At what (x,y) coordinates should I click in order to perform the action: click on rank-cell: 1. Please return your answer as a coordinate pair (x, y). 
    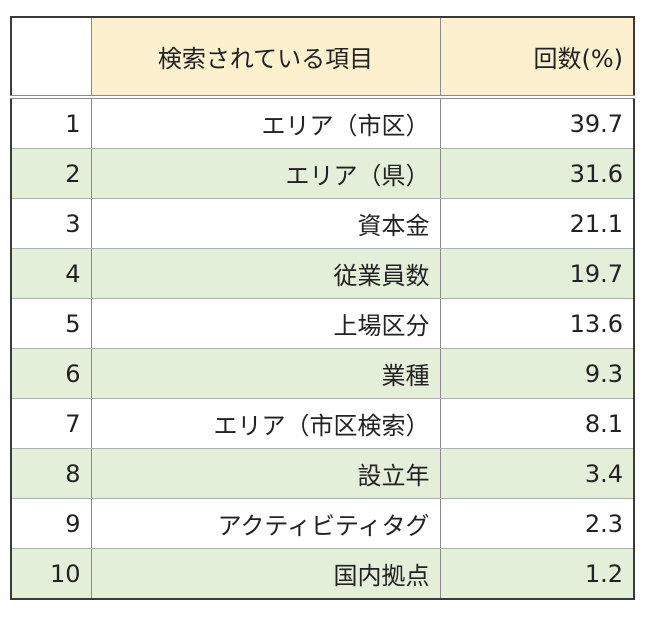
    Looking at the image, I should click on (51, 122).